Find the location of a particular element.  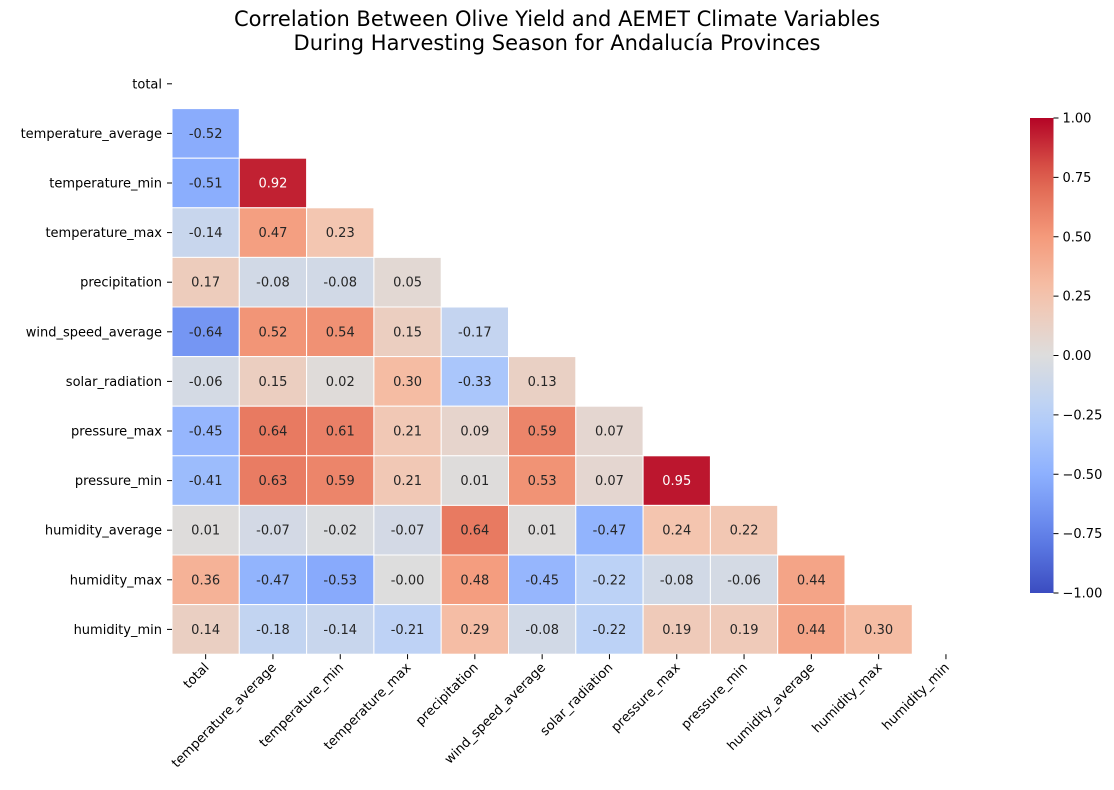

colorbar-tick-label: −0.50 is located at coordinates (1083, 475).